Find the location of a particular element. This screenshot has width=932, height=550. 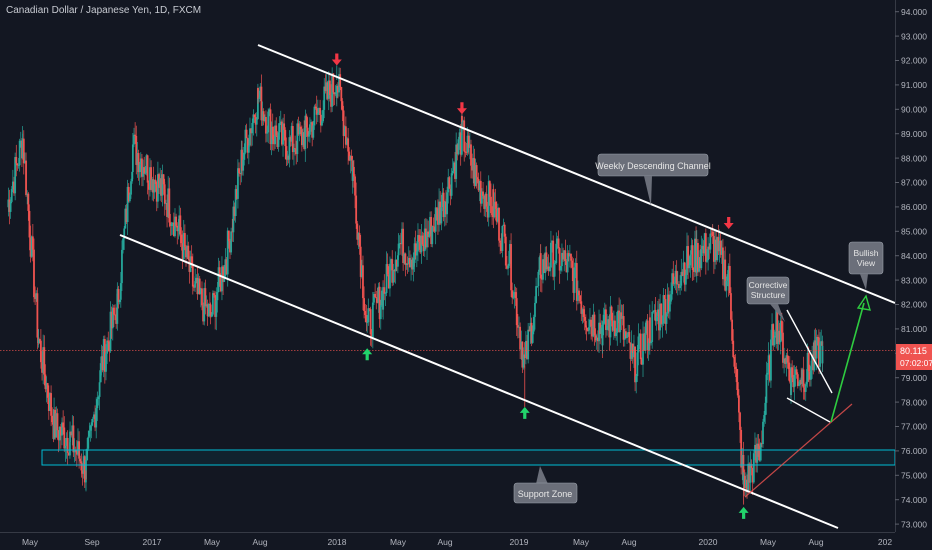

support-zone-rect is located at coordinates (468, 457).